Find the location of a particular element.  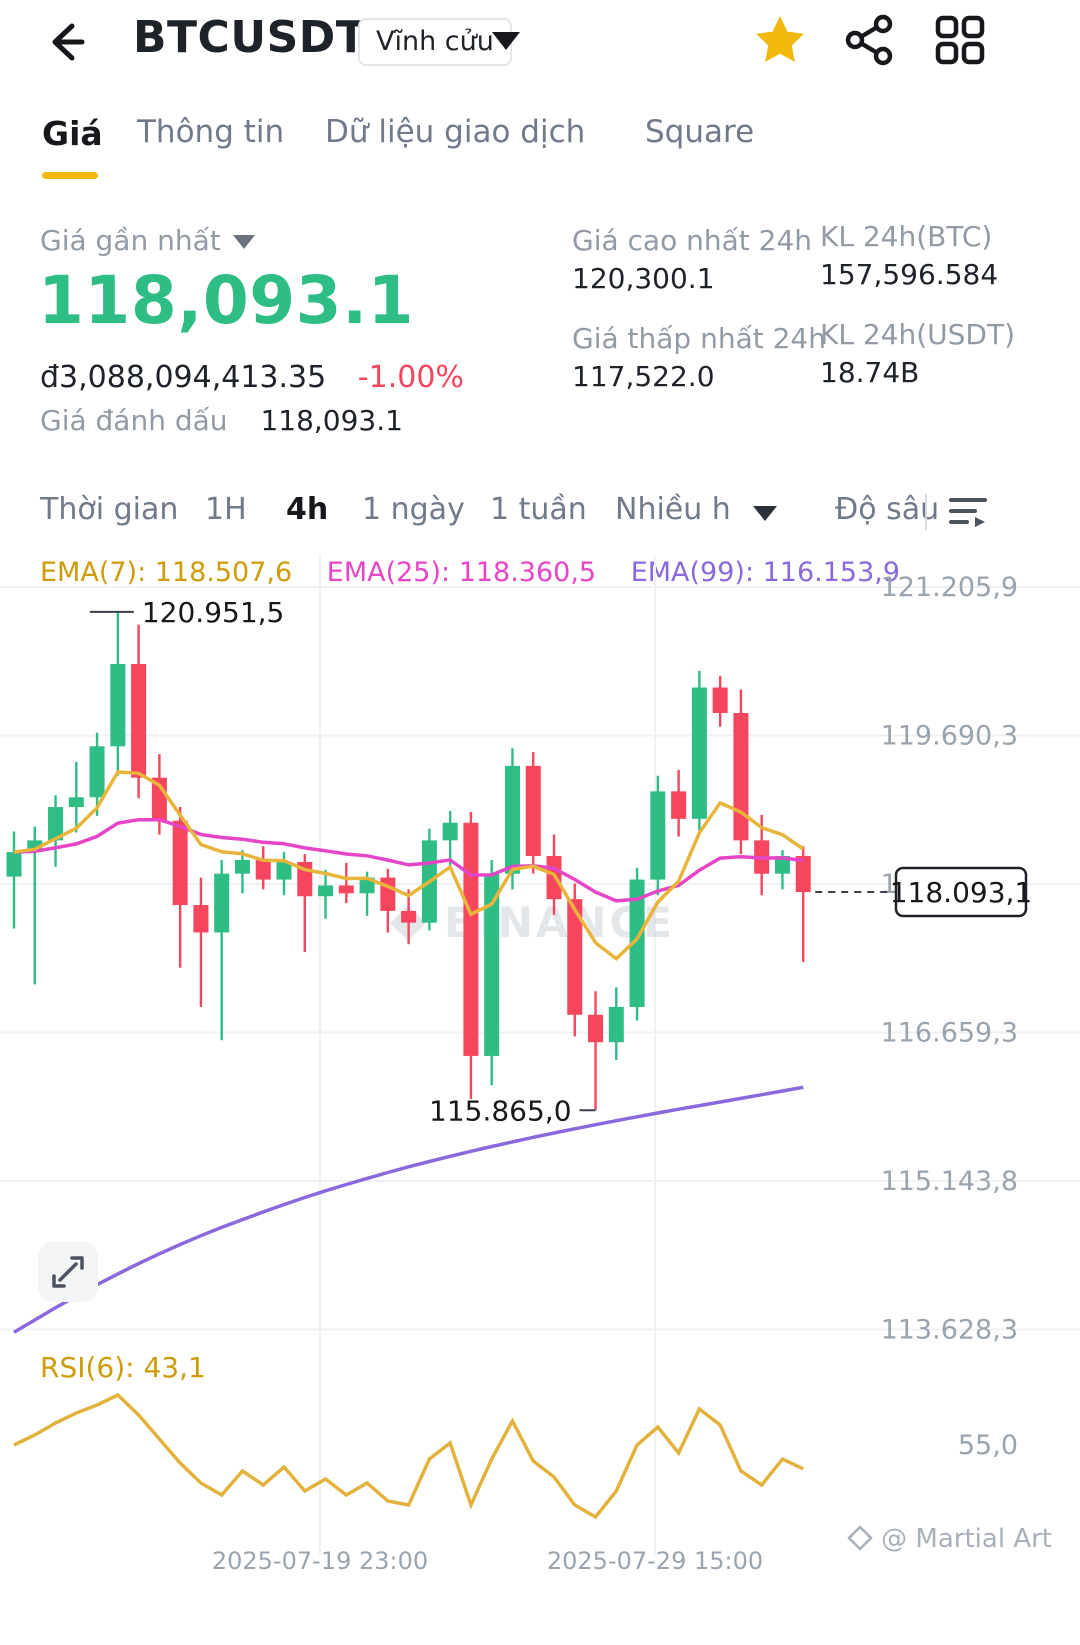

chart-settings-icon is located at coordinates (968, 515).